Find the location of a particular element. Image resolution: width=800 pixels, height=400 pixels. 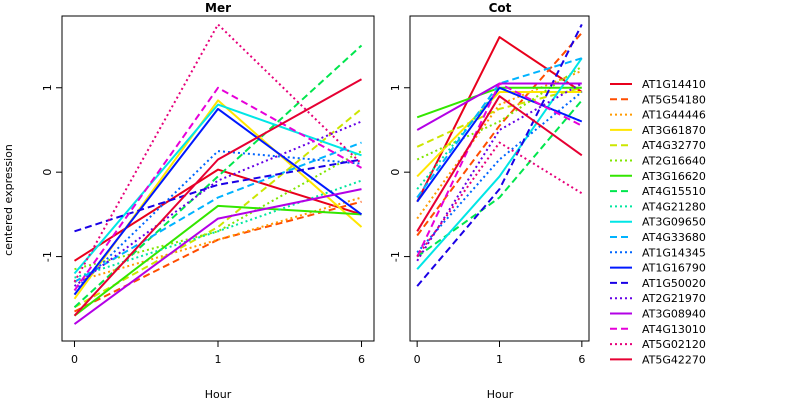

series-line-at3g61870 is located at coordinates (499, 134).